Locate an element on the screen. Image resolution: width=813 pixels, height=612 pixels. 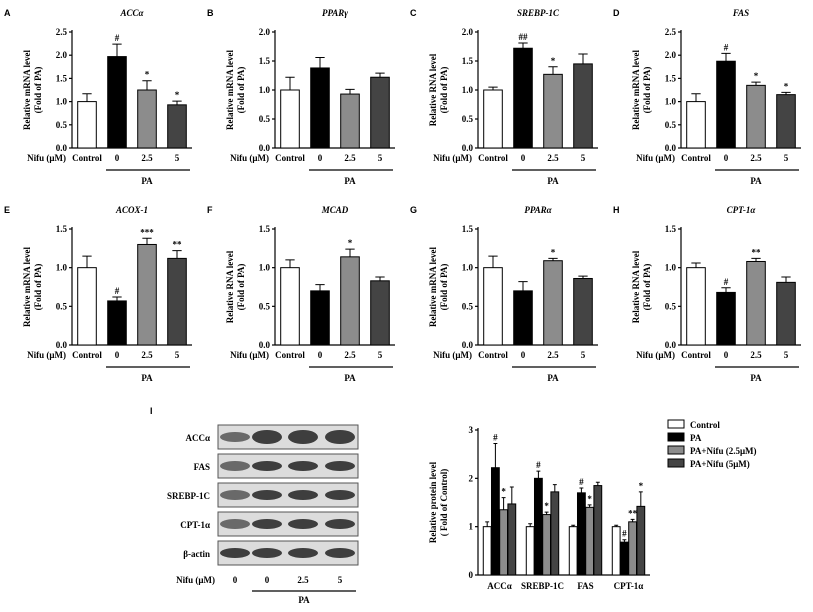
legend-label: Control is located at coordinates (705, 425).